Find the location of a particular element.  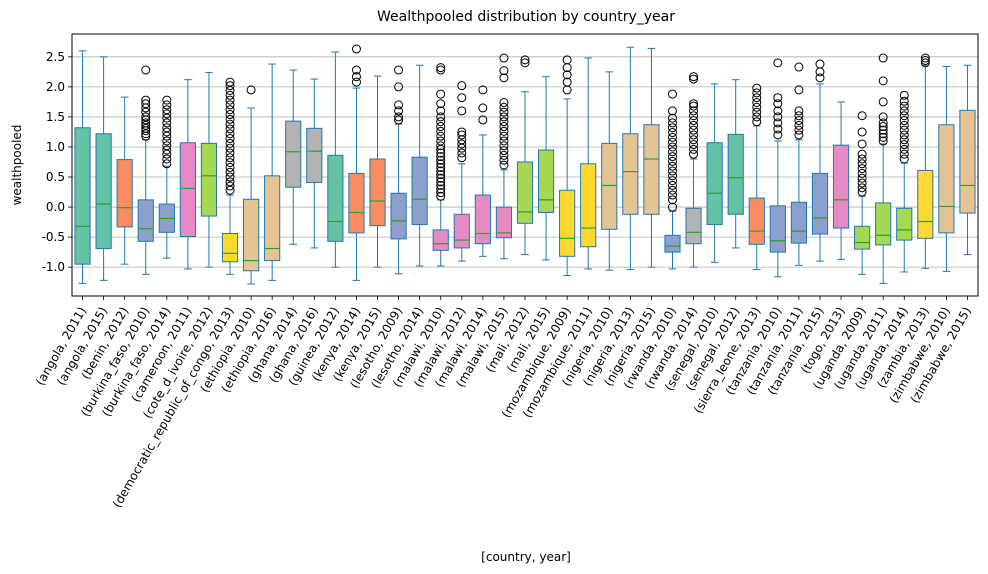

x-axis-label: [country, year] is located at coordinates (526, 557).